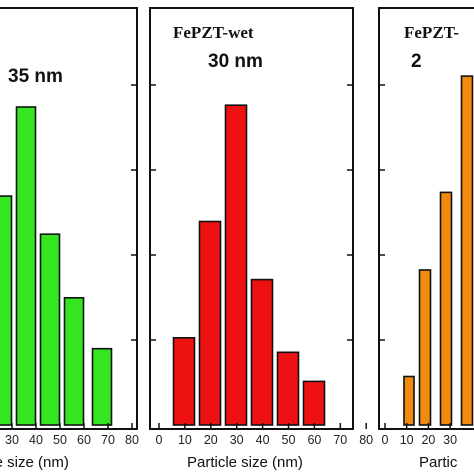  Describe the element at coordinates (431, 32) in the screenshot. I see `panel-3-title: FePZT-` at that location.